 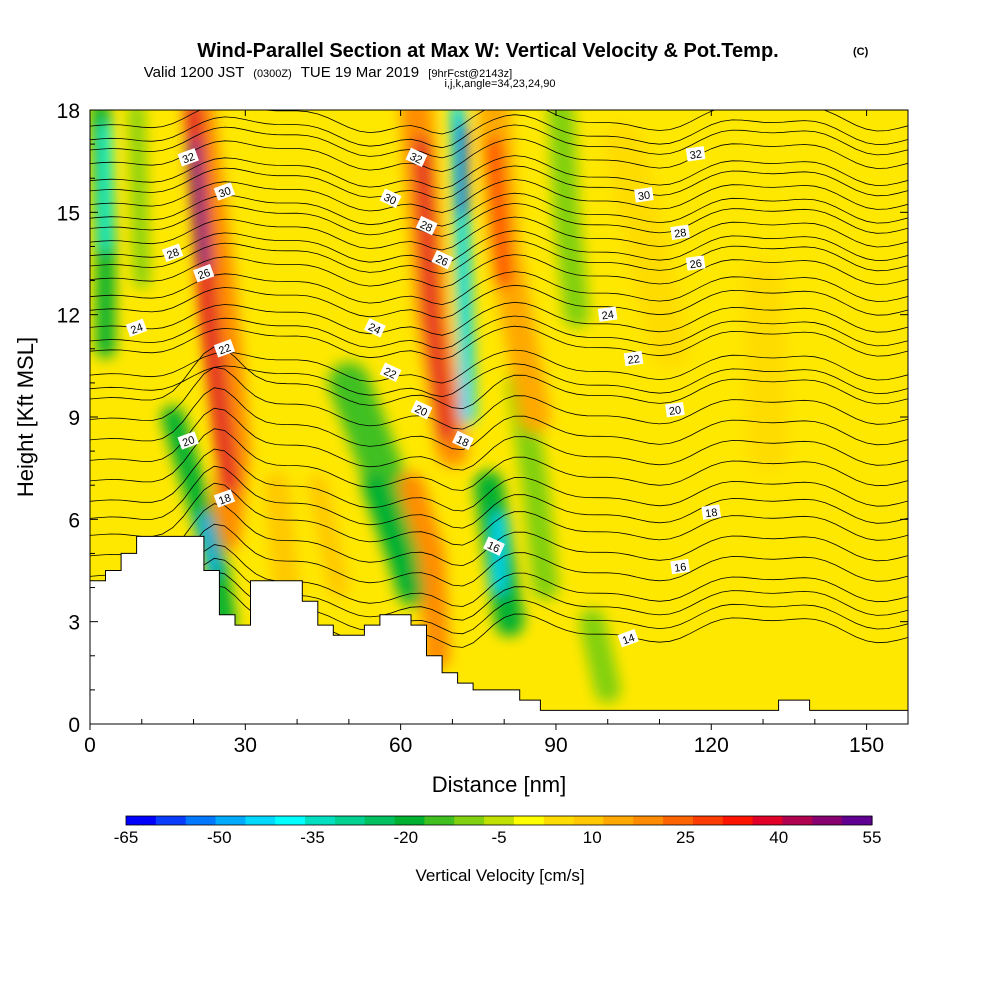 I want to click on x-tick-label: 0, so click(x=90, y=745).